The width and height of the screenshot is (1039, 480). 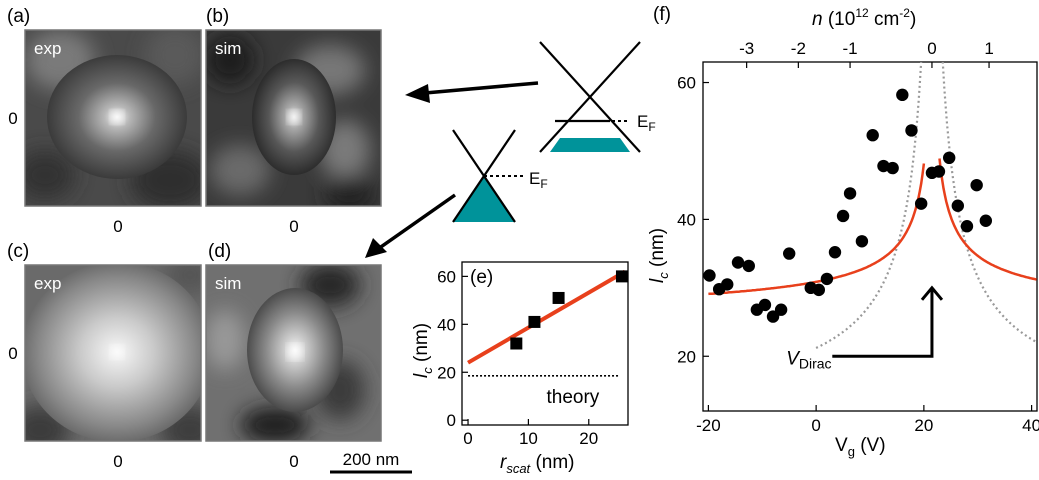 I want to click on arrow-to-b, so click(x=472, y=92).